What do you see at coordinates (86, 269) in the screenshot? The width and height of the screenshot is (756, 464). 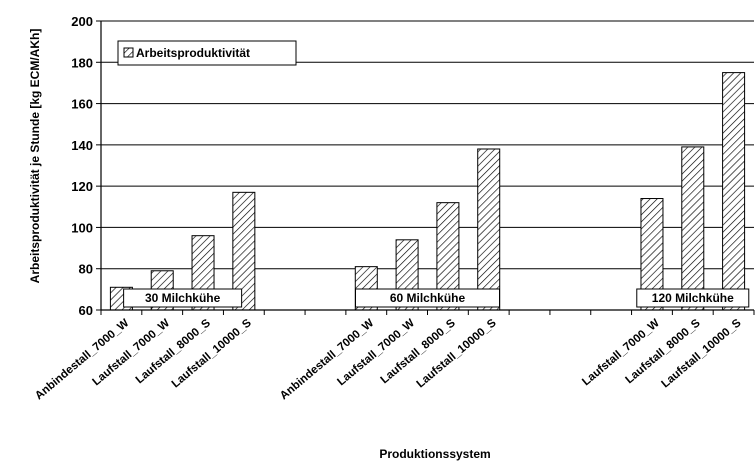 I see `y-tick-label: 80` at bounding box center [86, 269].